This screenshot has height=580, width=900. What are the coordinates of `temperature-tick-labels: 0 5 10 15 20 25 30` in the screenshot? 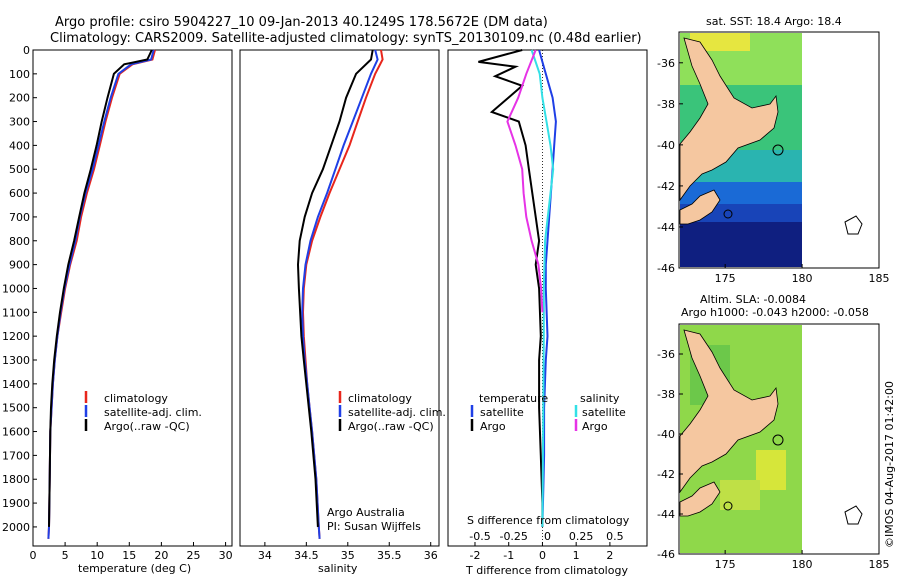 It's located at (131, 552).